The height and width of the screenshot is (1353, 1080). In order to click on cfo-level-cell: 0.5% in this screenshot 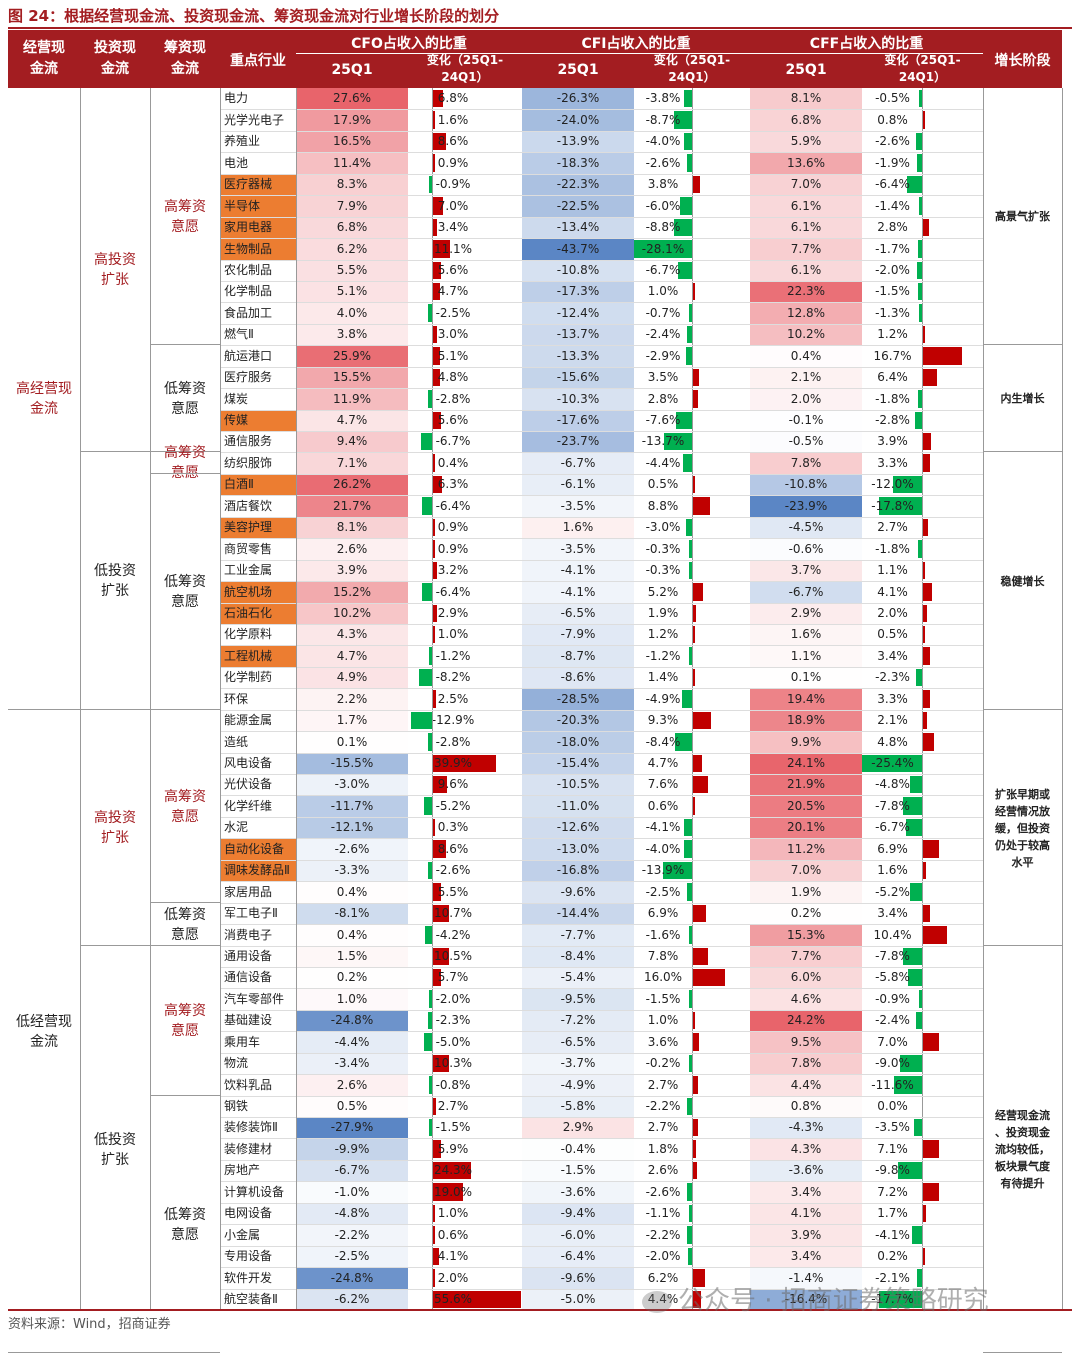, I will do `click(352, 1106)`.